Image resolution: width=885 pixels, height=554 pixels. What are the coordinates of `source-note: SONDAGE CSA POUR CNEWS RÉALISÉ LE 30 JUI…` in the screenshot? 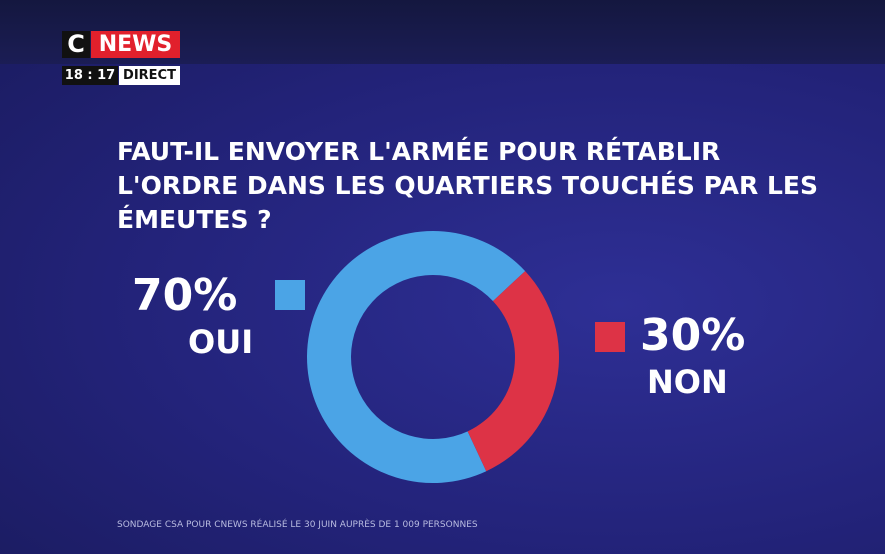 It's located at (297, 525).